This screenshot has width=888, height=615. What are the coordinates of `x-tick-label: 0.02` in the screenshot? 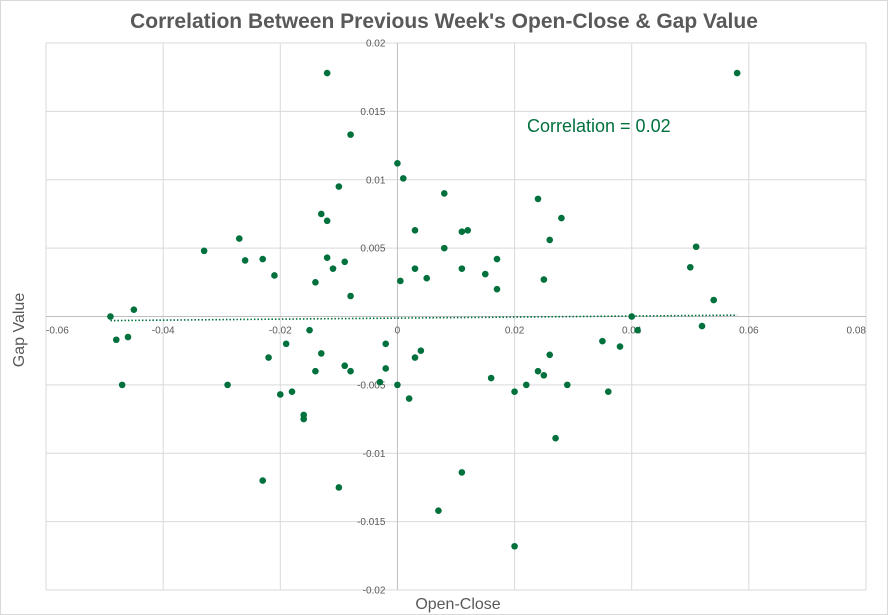 It's located at (515, 331).